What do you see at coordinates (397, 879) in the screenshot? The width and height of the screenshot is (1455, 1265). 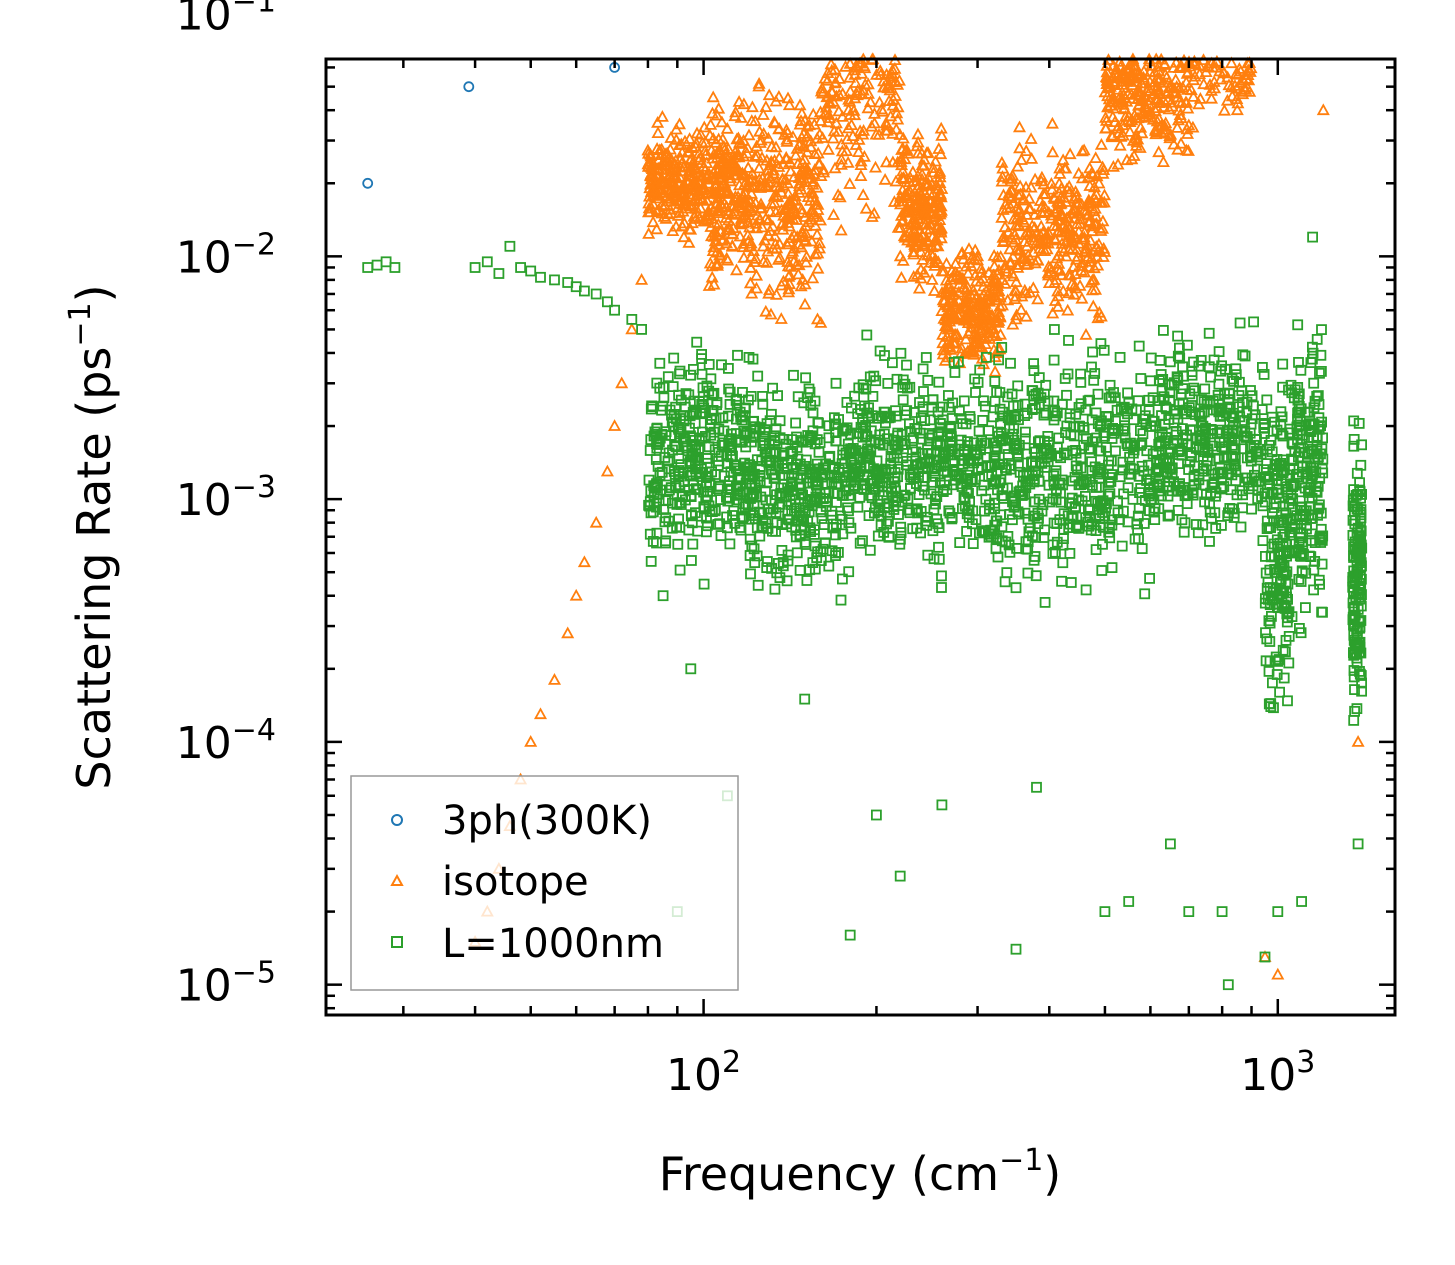 I see `legend-marker-isotope` at bounding box center [397, 879].